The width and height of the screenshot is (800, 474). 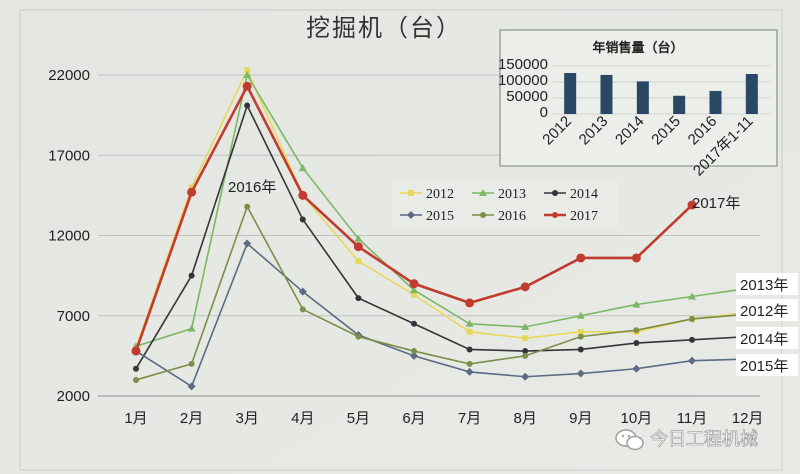 I want to click on x-tick-label: 7月, so click(x=469, y=418).